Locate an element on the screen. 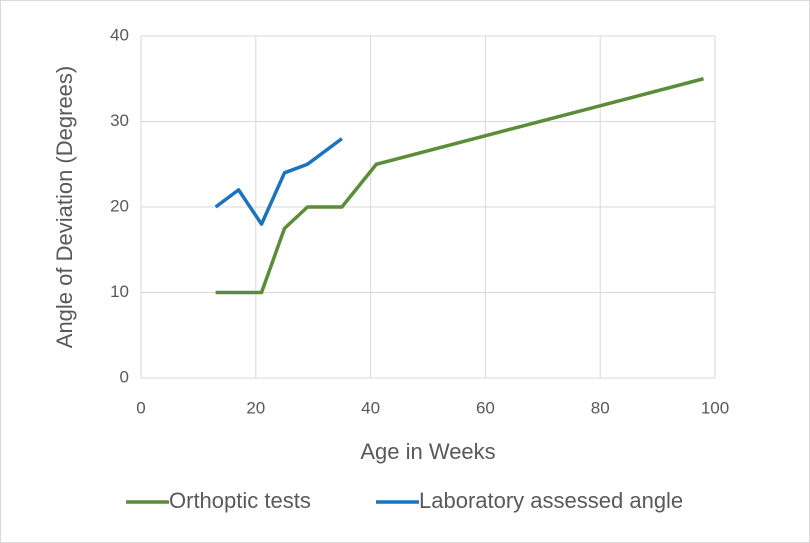 The height and width of the screenshot is (543, 810). legend-label: Laboratory assessed angle is located at coordinates (551, 500).